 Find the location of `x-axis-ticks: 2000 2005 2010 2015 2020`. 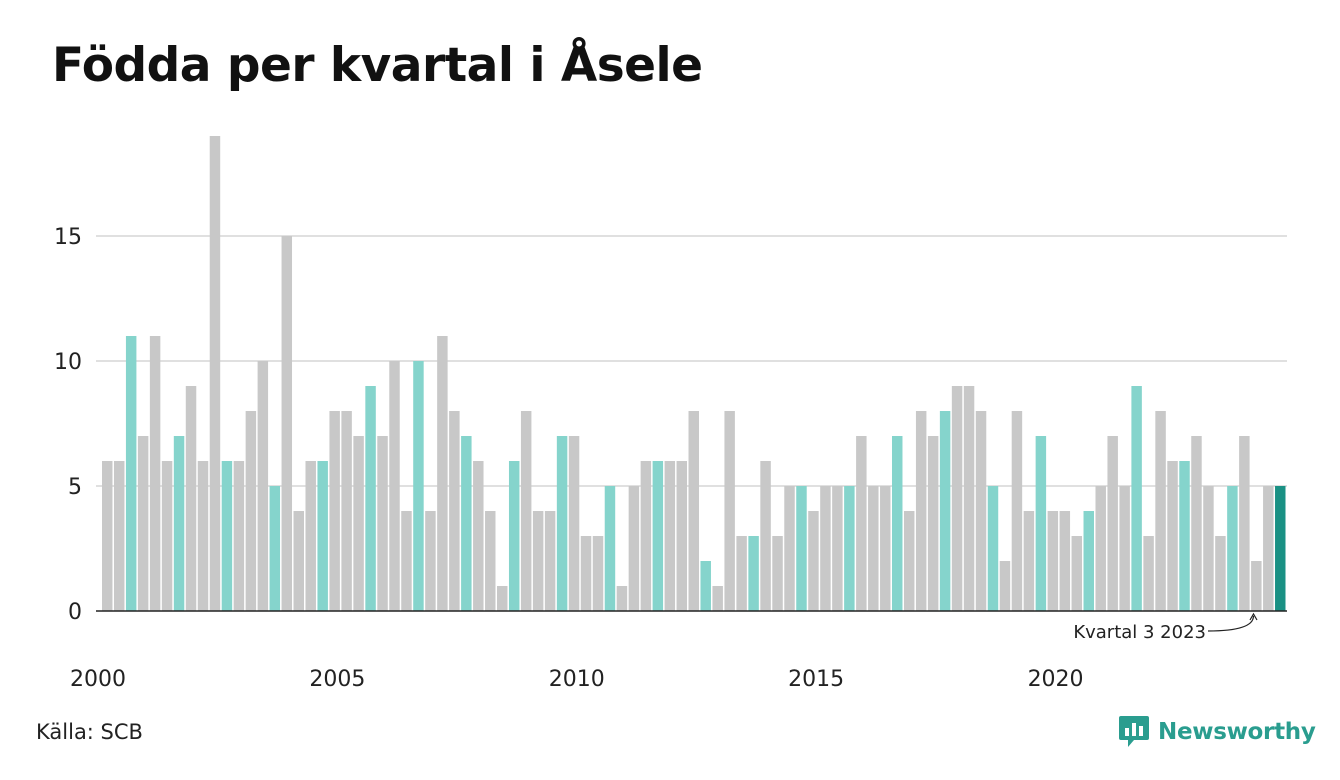

x-axis-ticks: 2000 2005 2010 2015 2020 is located at coordinates (577, 679).